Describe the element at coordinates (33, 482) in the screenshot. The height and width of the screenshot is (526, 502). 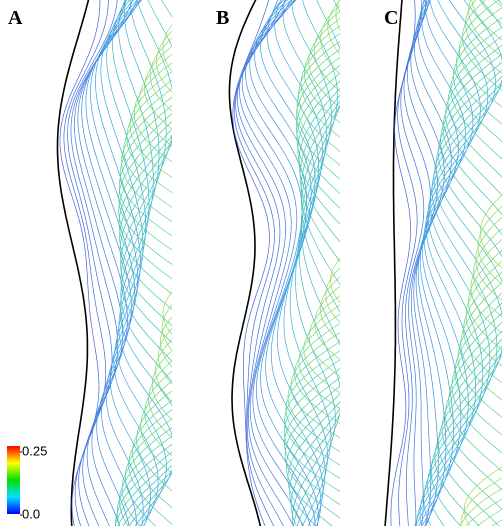
I see `colorbar-ticks: 0.0 0.25` at that location.